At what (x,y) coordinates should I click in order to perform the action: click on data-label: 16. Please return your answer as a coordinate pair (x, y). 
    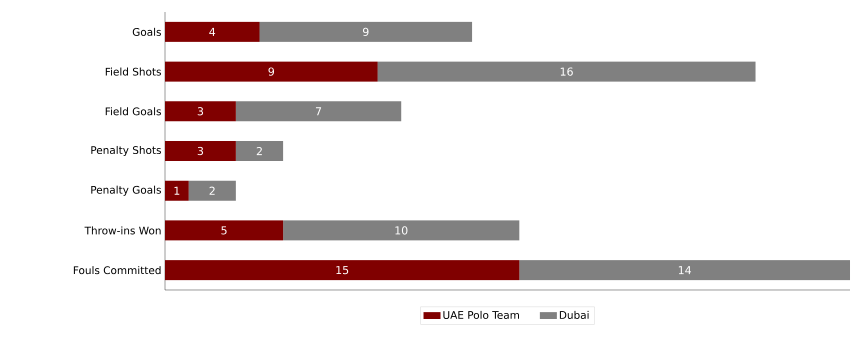
    Looking at the image, I should click on (566, 71).